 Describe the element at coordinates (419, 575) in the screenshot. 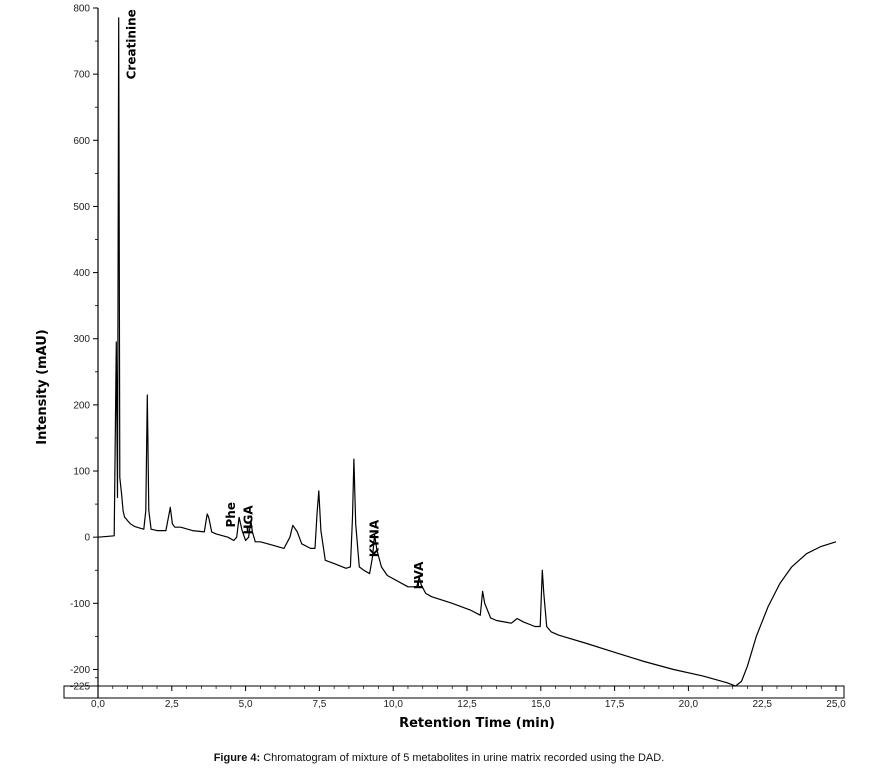

I see `peak-label-hva: HVA` at that location.